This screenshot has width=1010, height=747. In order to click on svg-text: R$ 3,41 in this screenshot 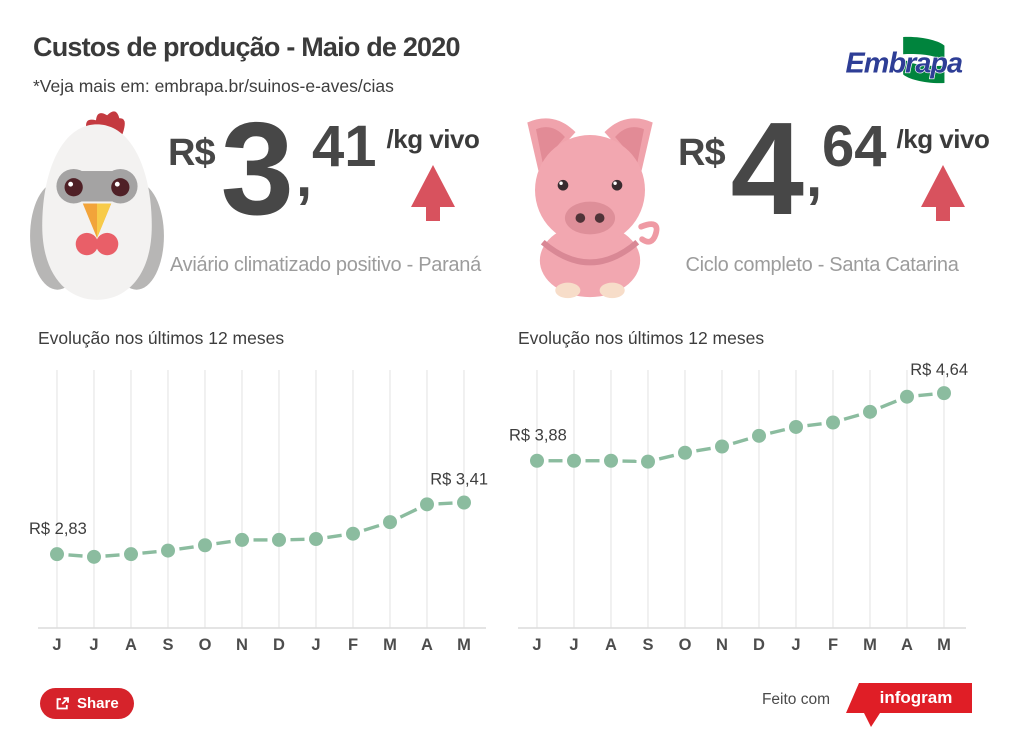, I will do `click(459, 480)`.